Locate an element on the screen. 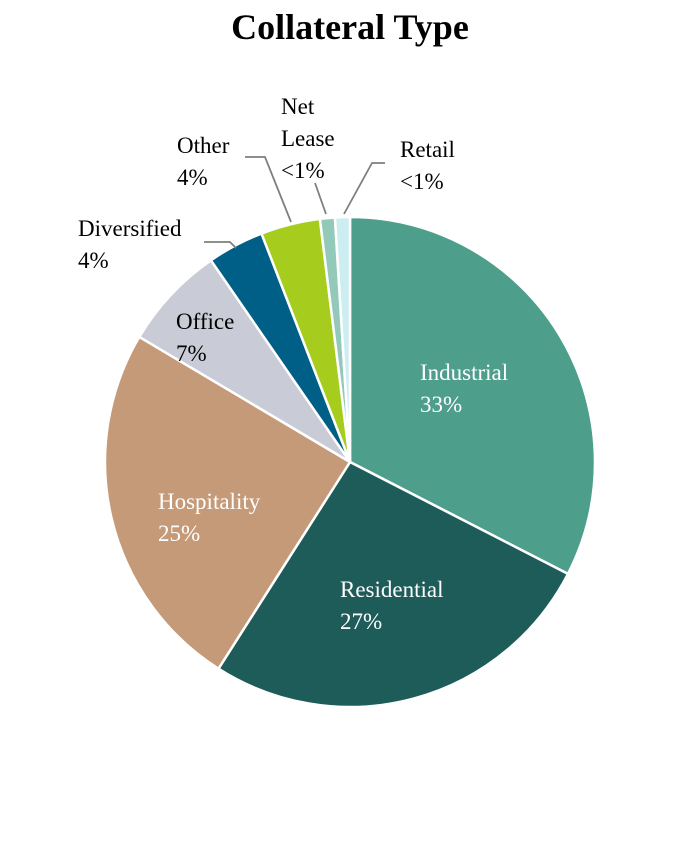  label-office: Office 7% is located at coordinates (205, 337).